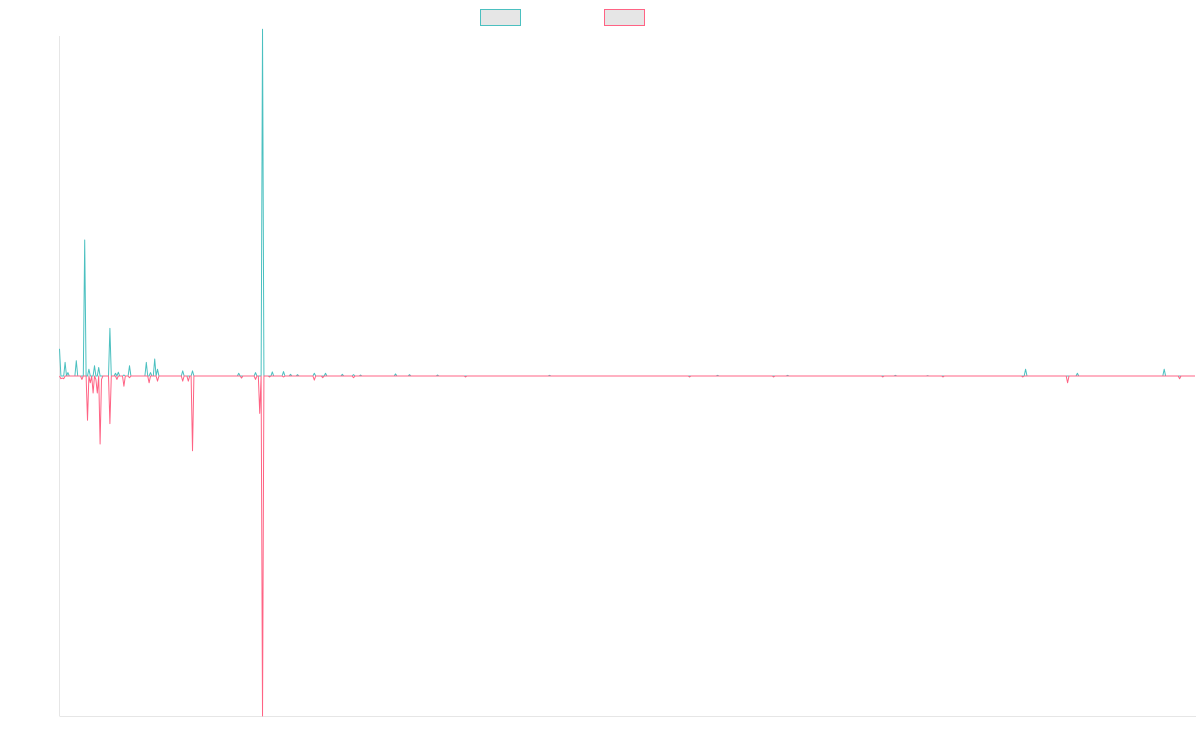  Describe the element at coordinates (562, 17) in the screenshot. I see `legend` at that location.